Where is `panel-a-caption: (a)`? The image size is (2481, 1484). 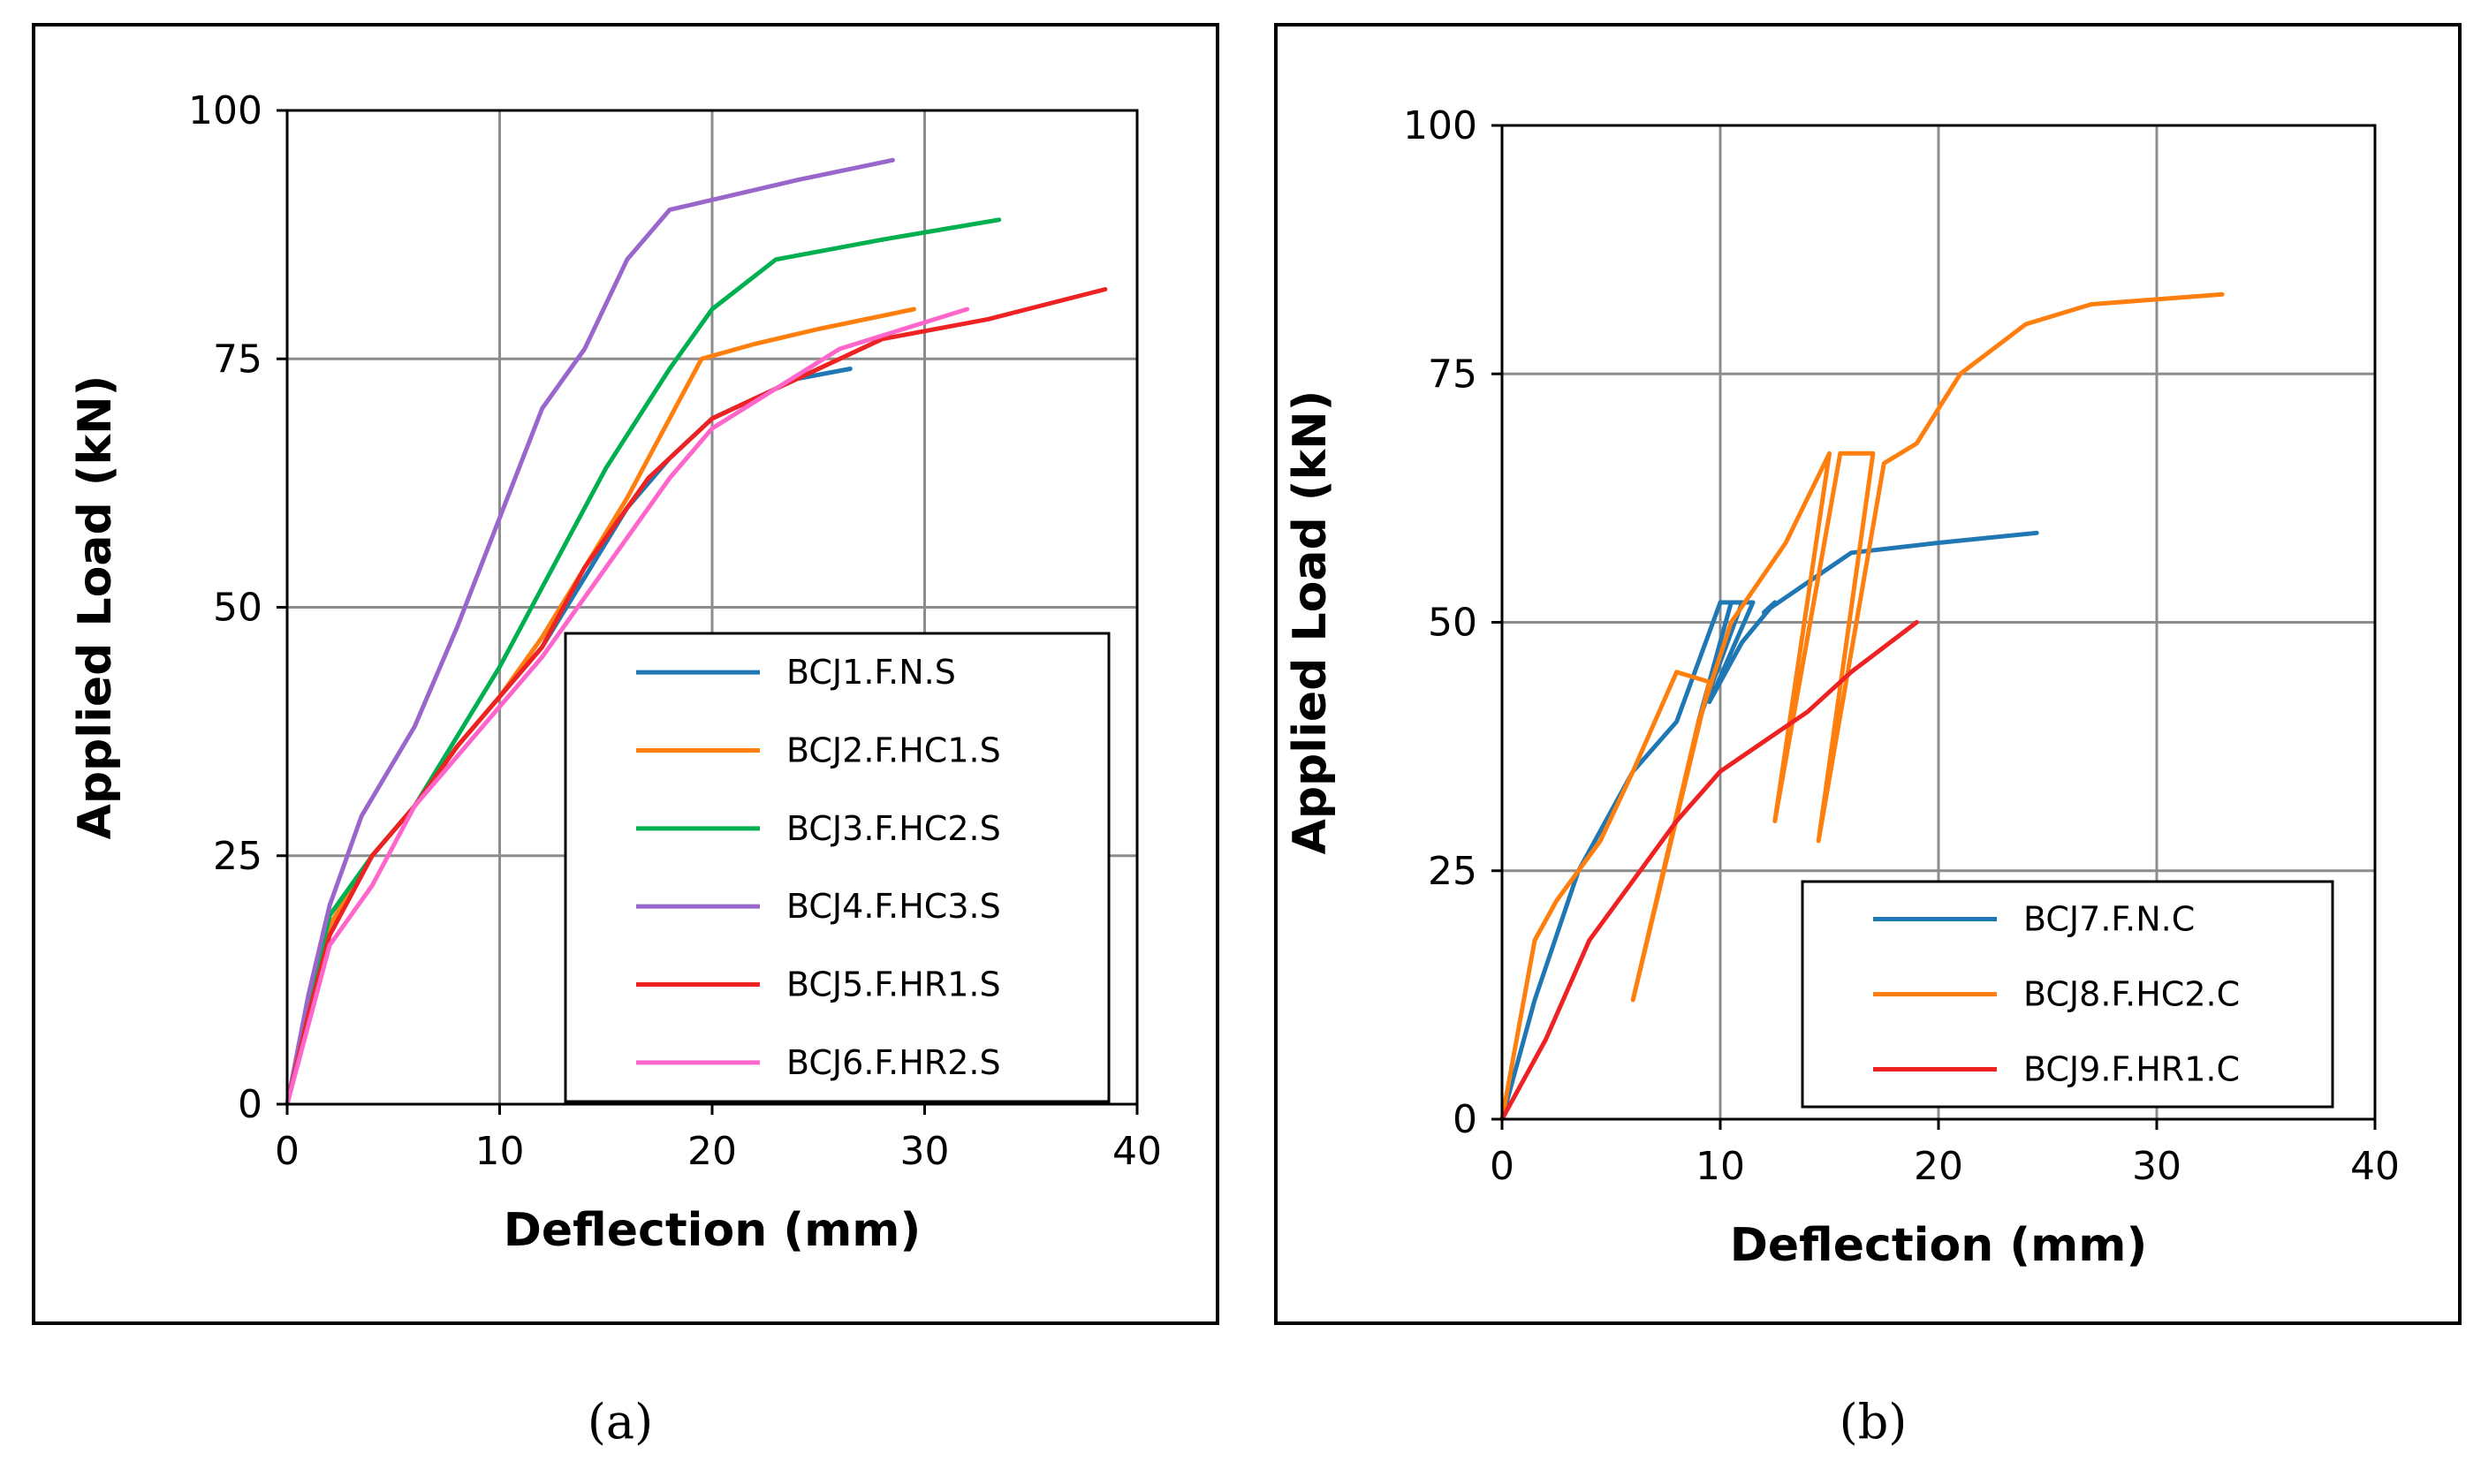
panel-a-caption: (a) is located at coordinates (620, 1422).